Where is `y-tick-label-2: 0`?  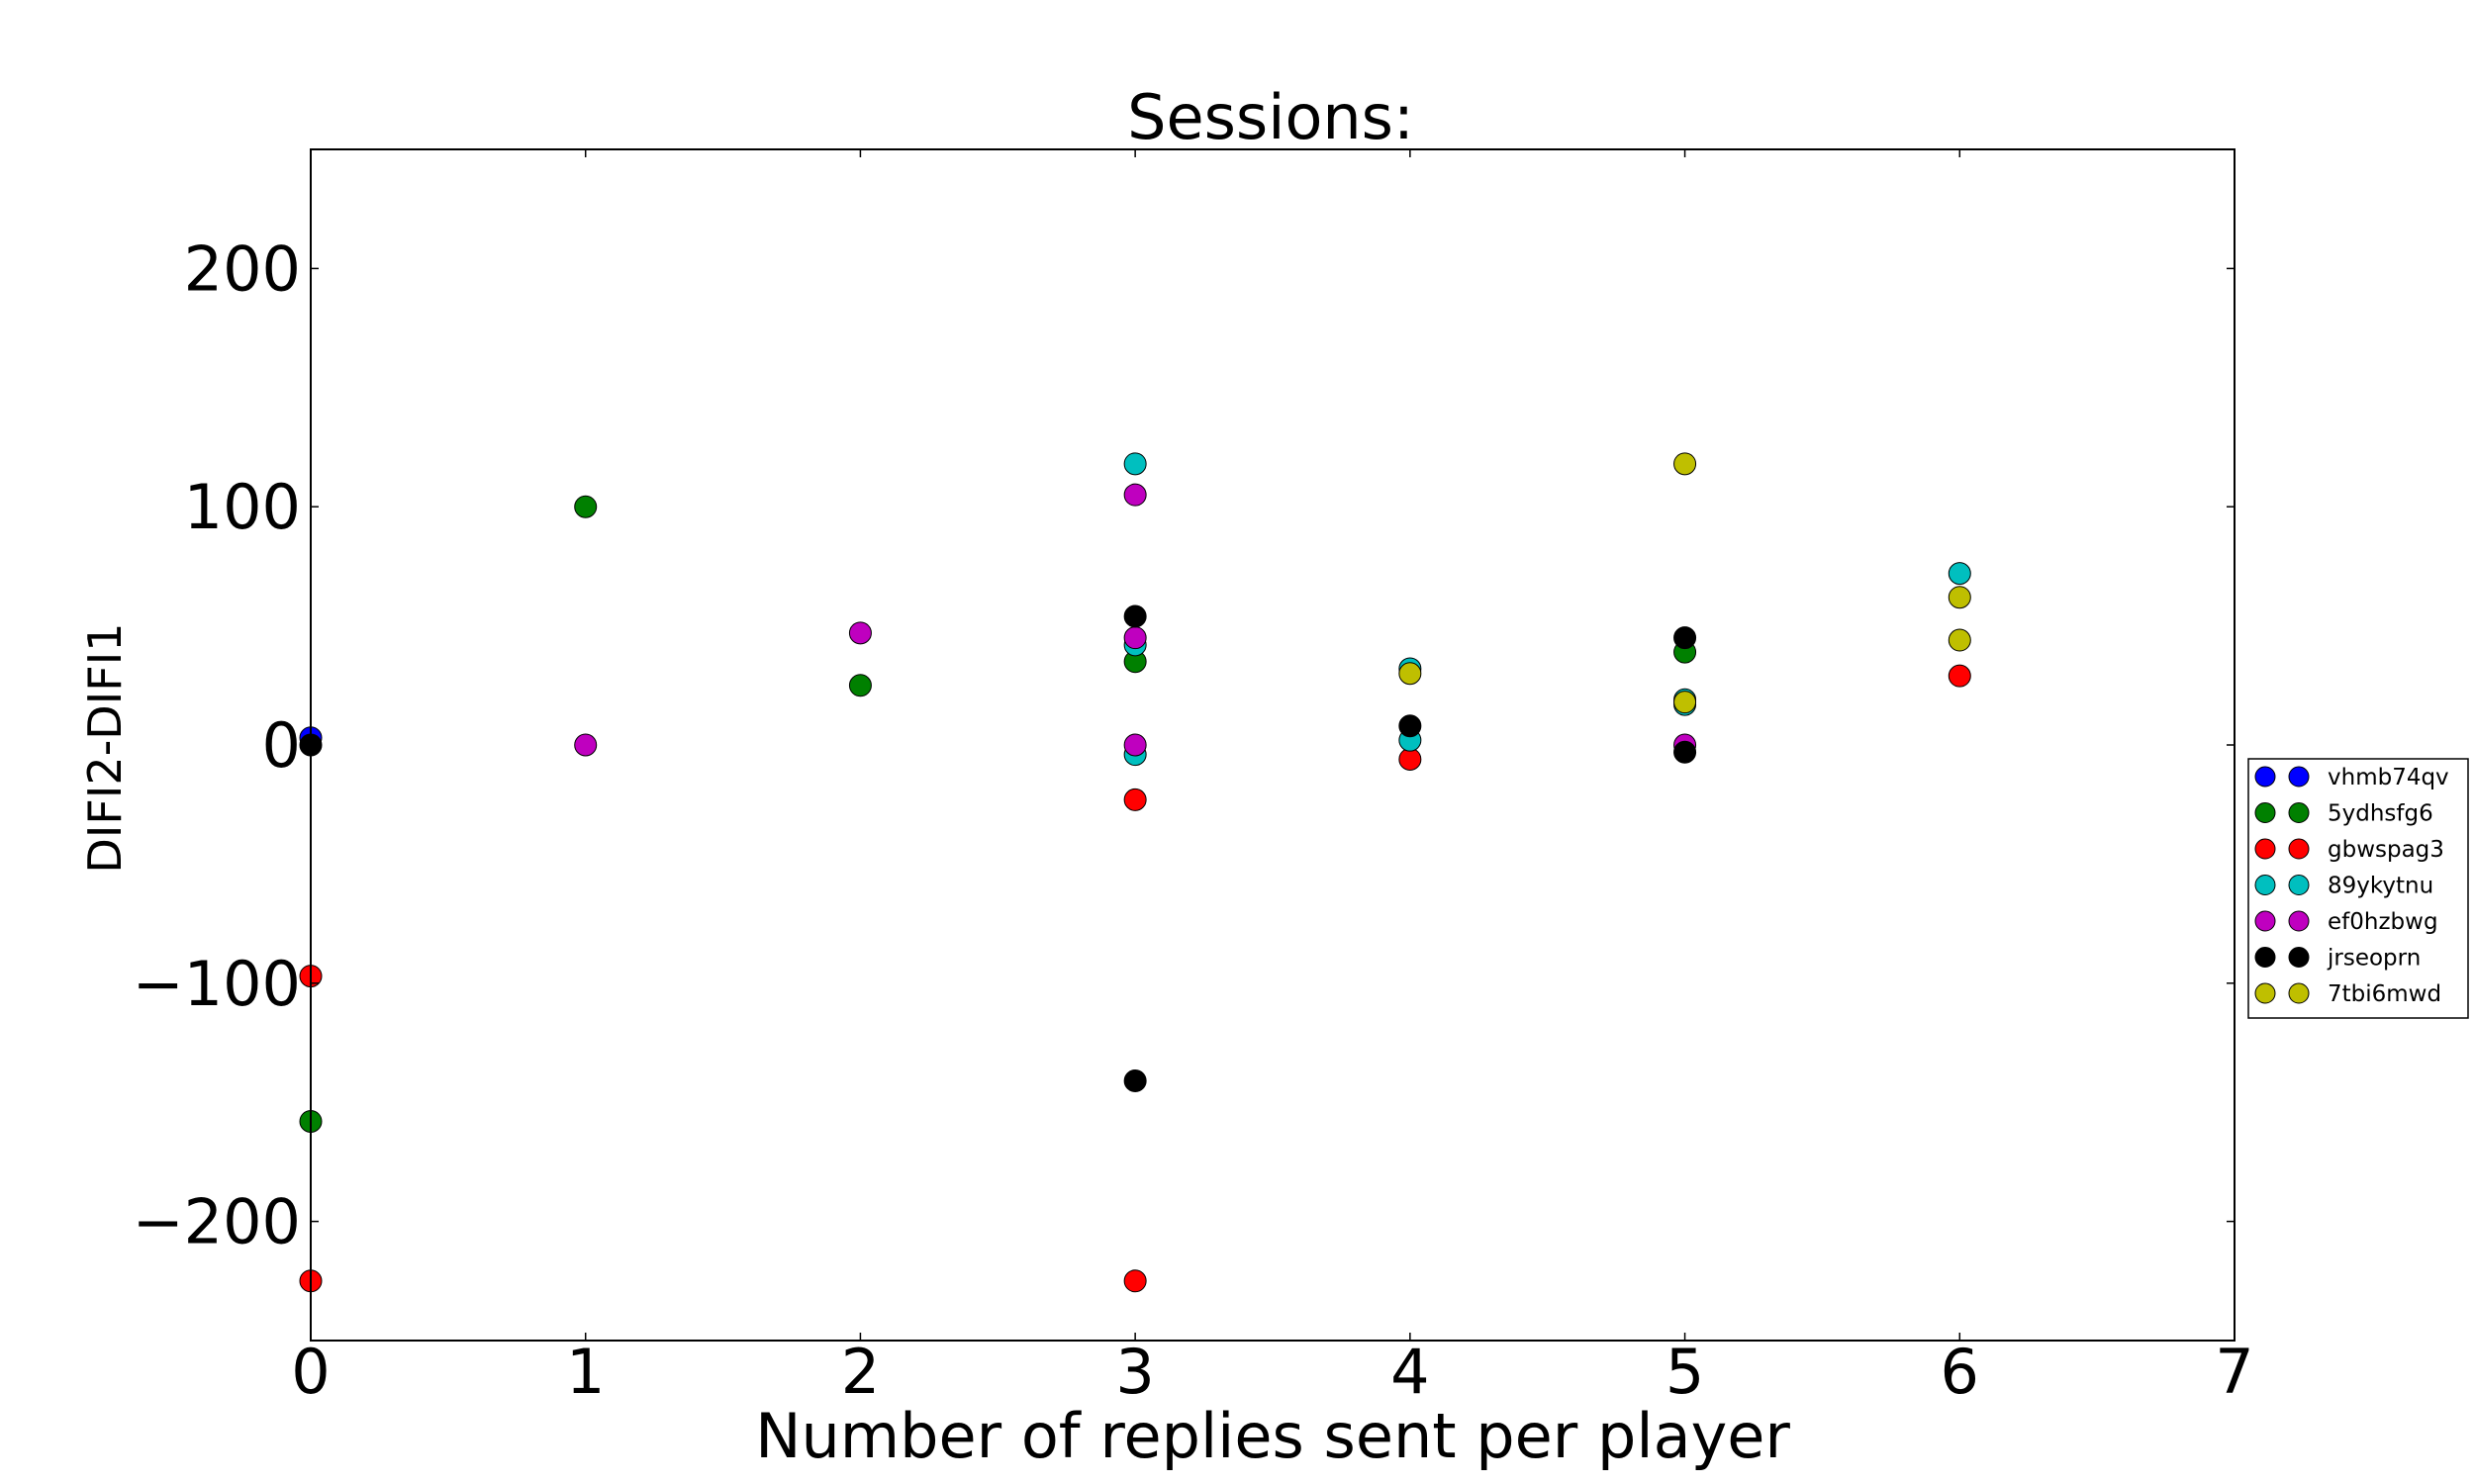
y-tick-label-2: 0 is located at coordinates (282, 745).